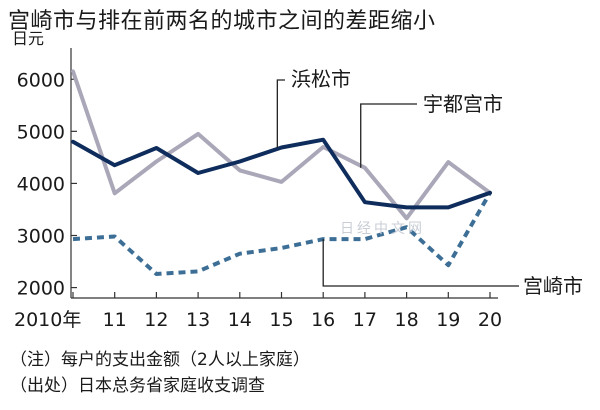  I want to click on x-tick-label: 16, so click(323, 320).